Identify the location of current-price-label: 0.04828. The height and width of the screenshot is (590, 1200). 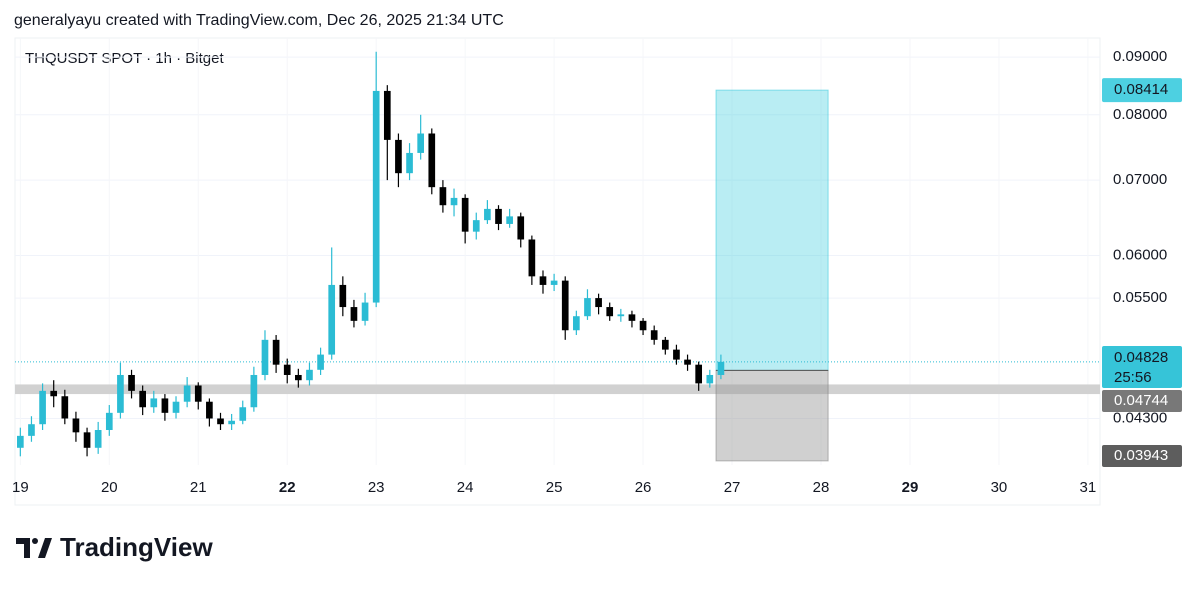
(1141, 357).